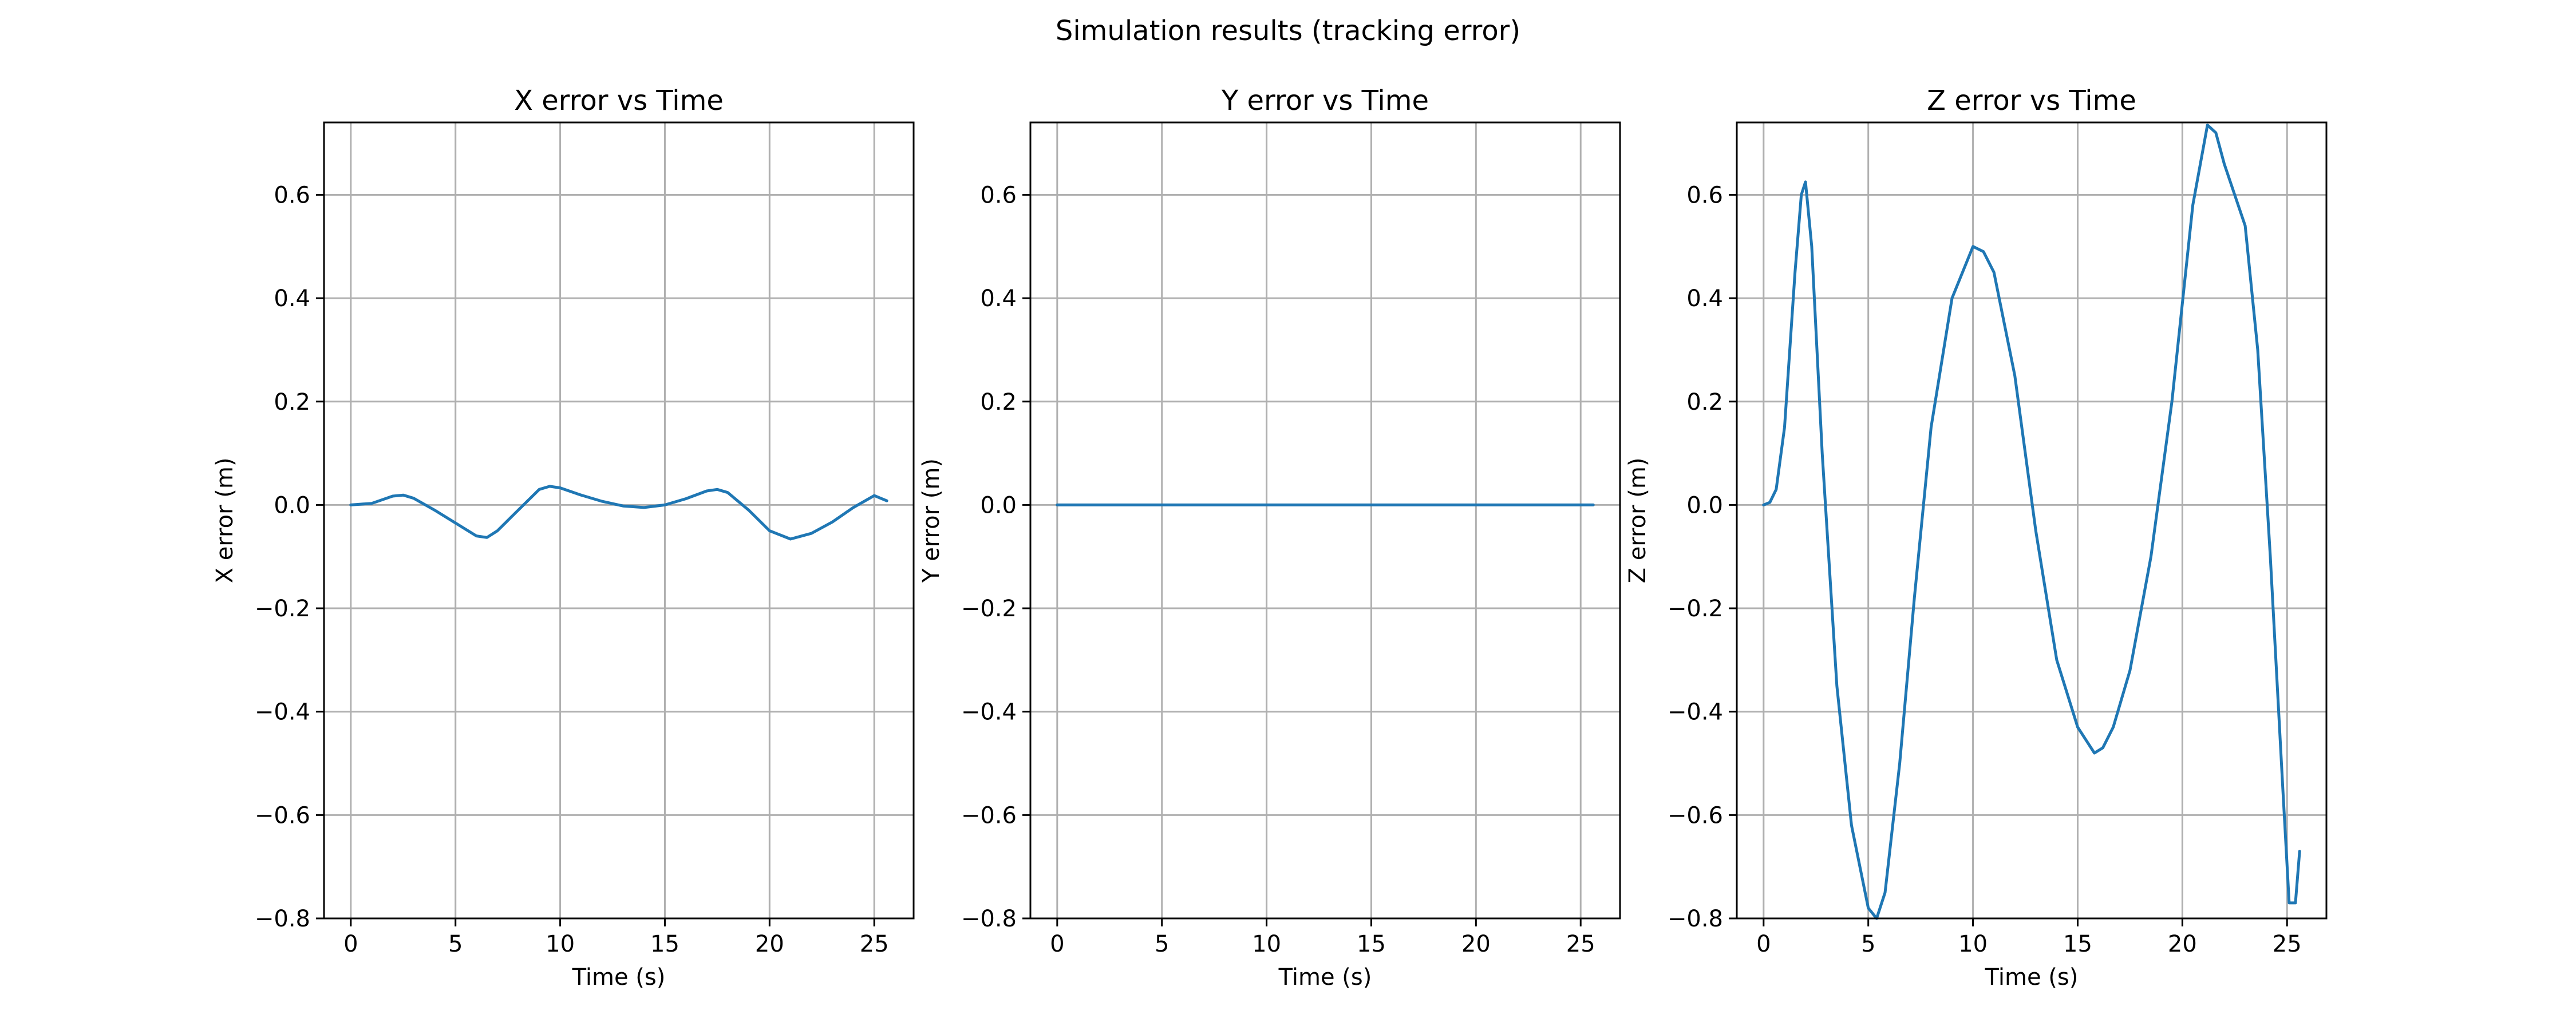  I want to click on figure-suptitle: Simulation results (tracking error), so click(1288, 31).